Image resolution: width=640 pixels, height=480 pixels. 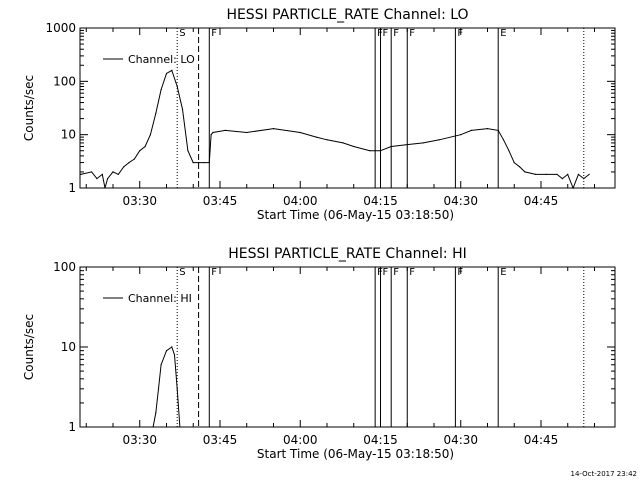 I want to click on panel1-xtick-label: 04:30, so click(x=460, y=201).